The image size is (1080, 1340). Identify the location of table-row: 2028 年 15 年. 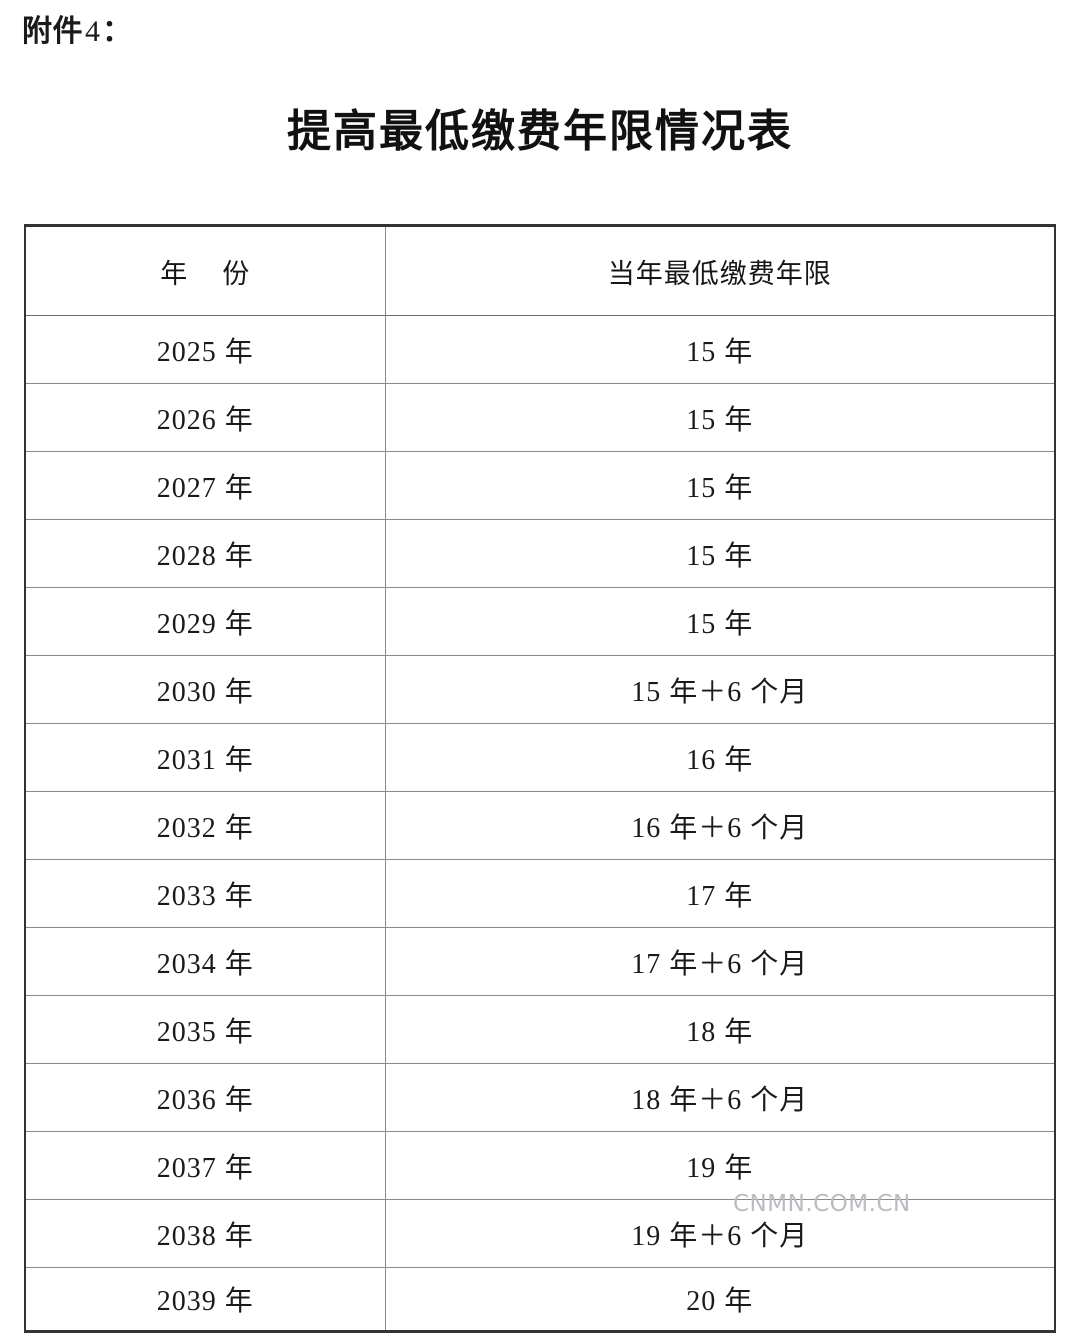
(540, 553).